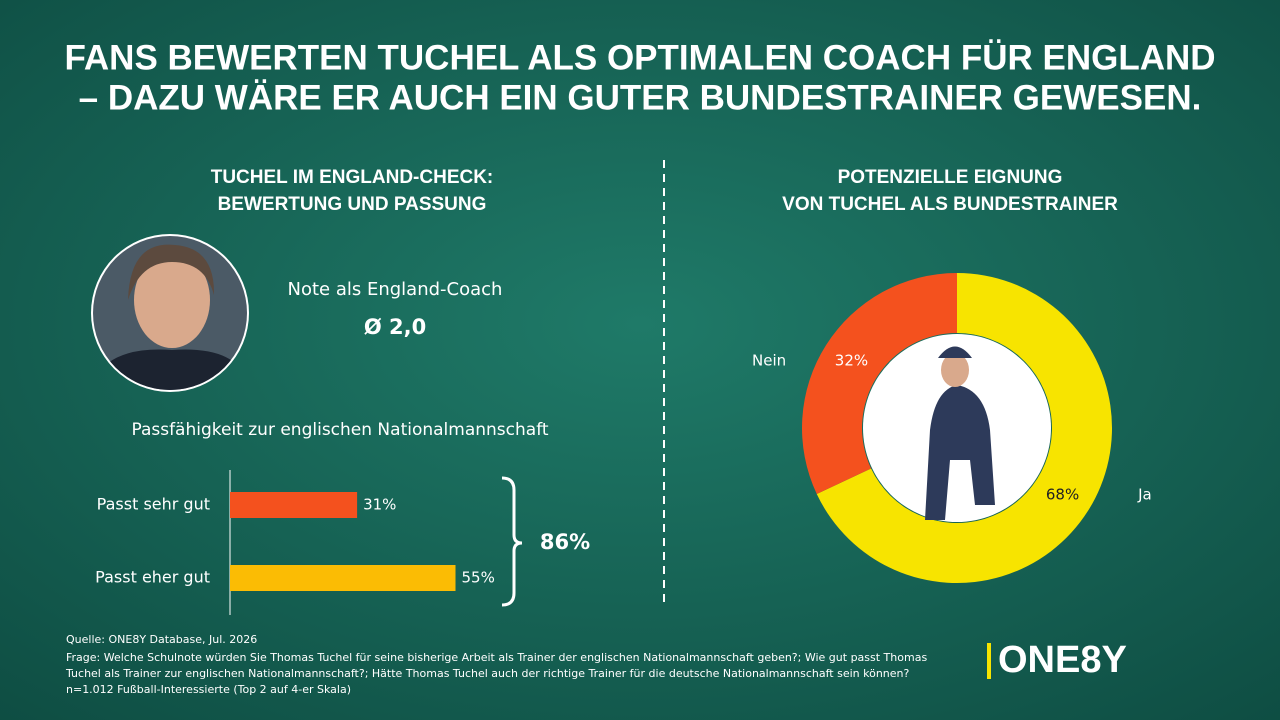 This screenshot has width=1280, height=720. Describe the element at coordinates (352, 177) in the screenshot. I see `section-title: TUCHEL IM ENGLAND-CHECK:` at that location.